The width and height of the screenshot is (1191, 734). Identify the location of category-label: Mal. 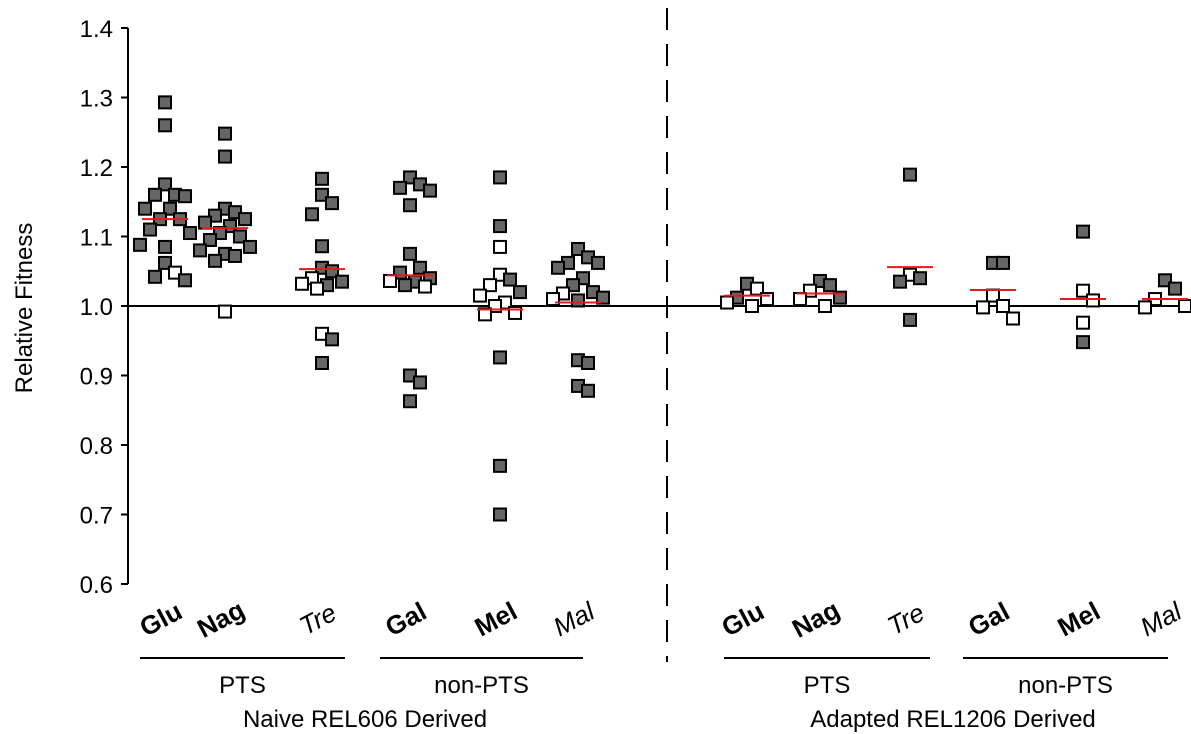
(1161, 618).